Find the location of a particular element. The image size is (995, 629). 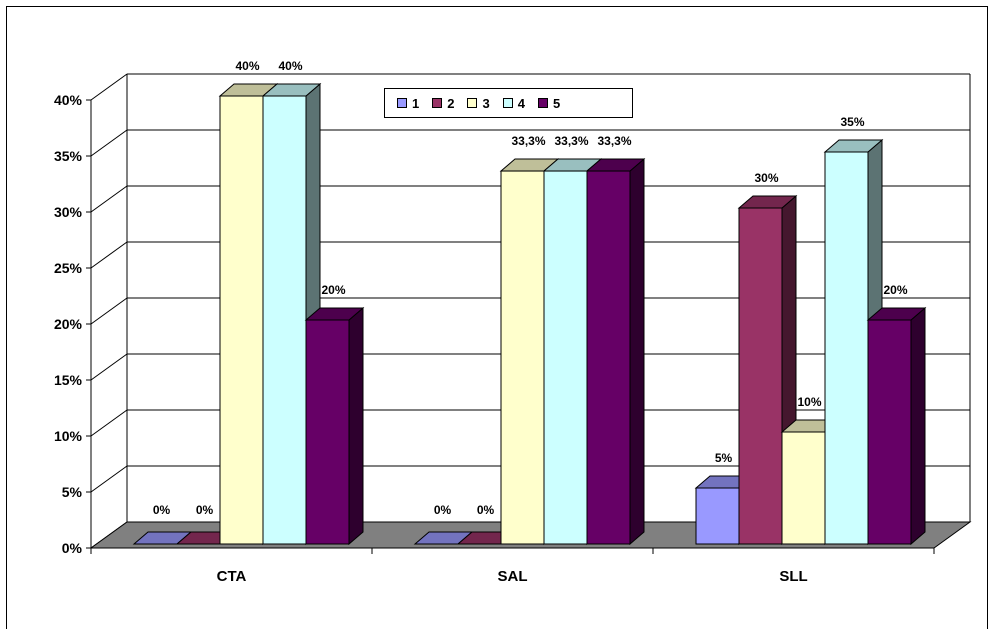

y-tick-label: 30% is located at coordinates (68, 212).